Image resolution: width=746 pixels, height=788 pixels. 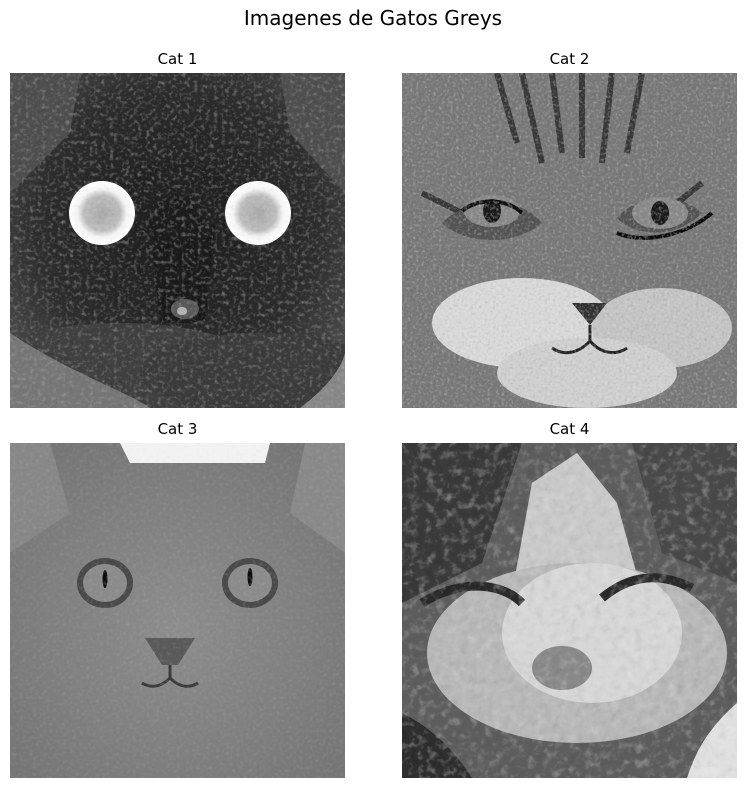 I want to click on panel-title: Cat 1, so click(x=177, y=59).